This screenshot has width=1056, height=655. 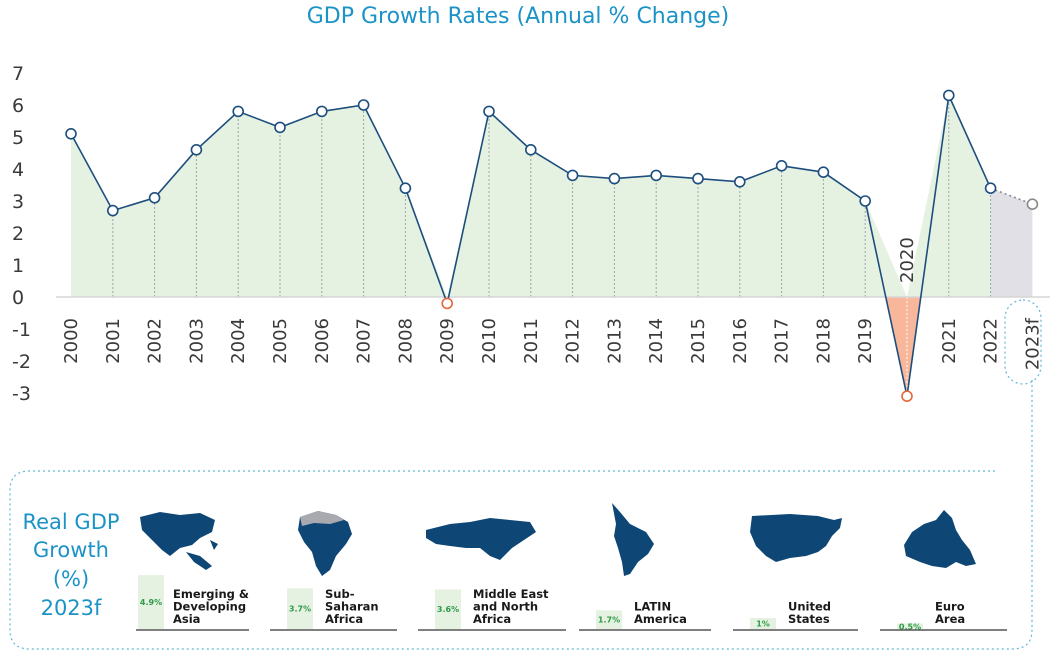 What do you see at coordinates (238, 341) in the screenshot?
I see `x-tick-label: 2004` at bounding box center [238, 341].